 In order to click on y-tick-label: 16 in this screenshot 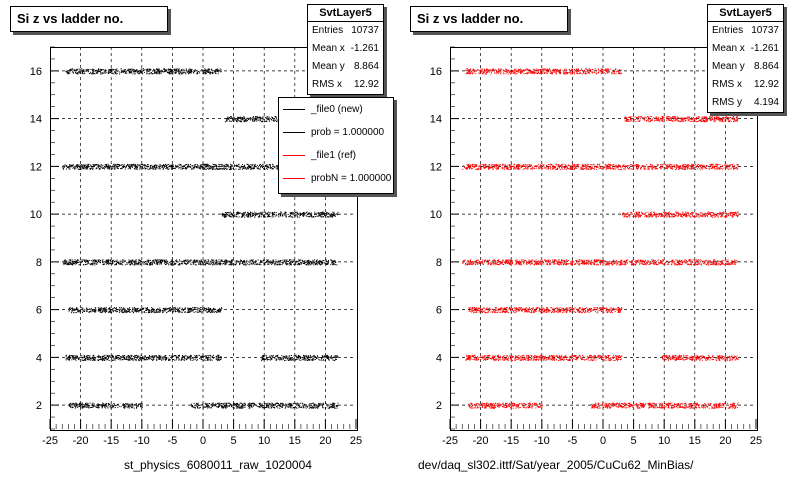, I will do `click(36, 72)`.